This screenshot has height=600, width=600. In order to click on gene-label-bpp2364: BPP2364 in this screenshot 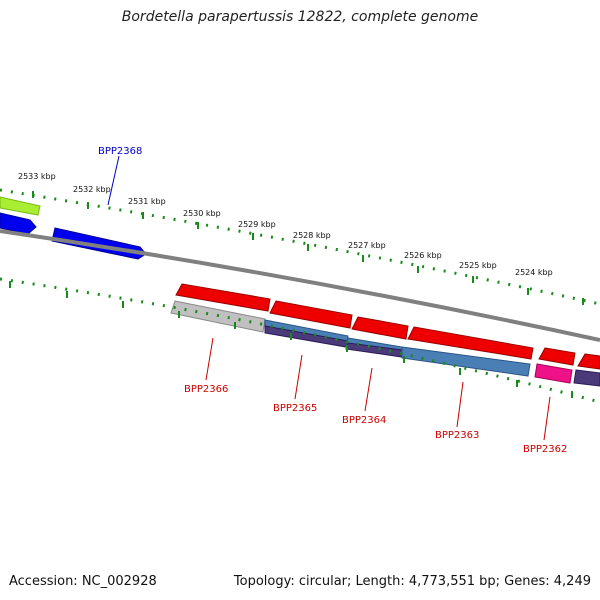, I will do `click(364, 420)`.